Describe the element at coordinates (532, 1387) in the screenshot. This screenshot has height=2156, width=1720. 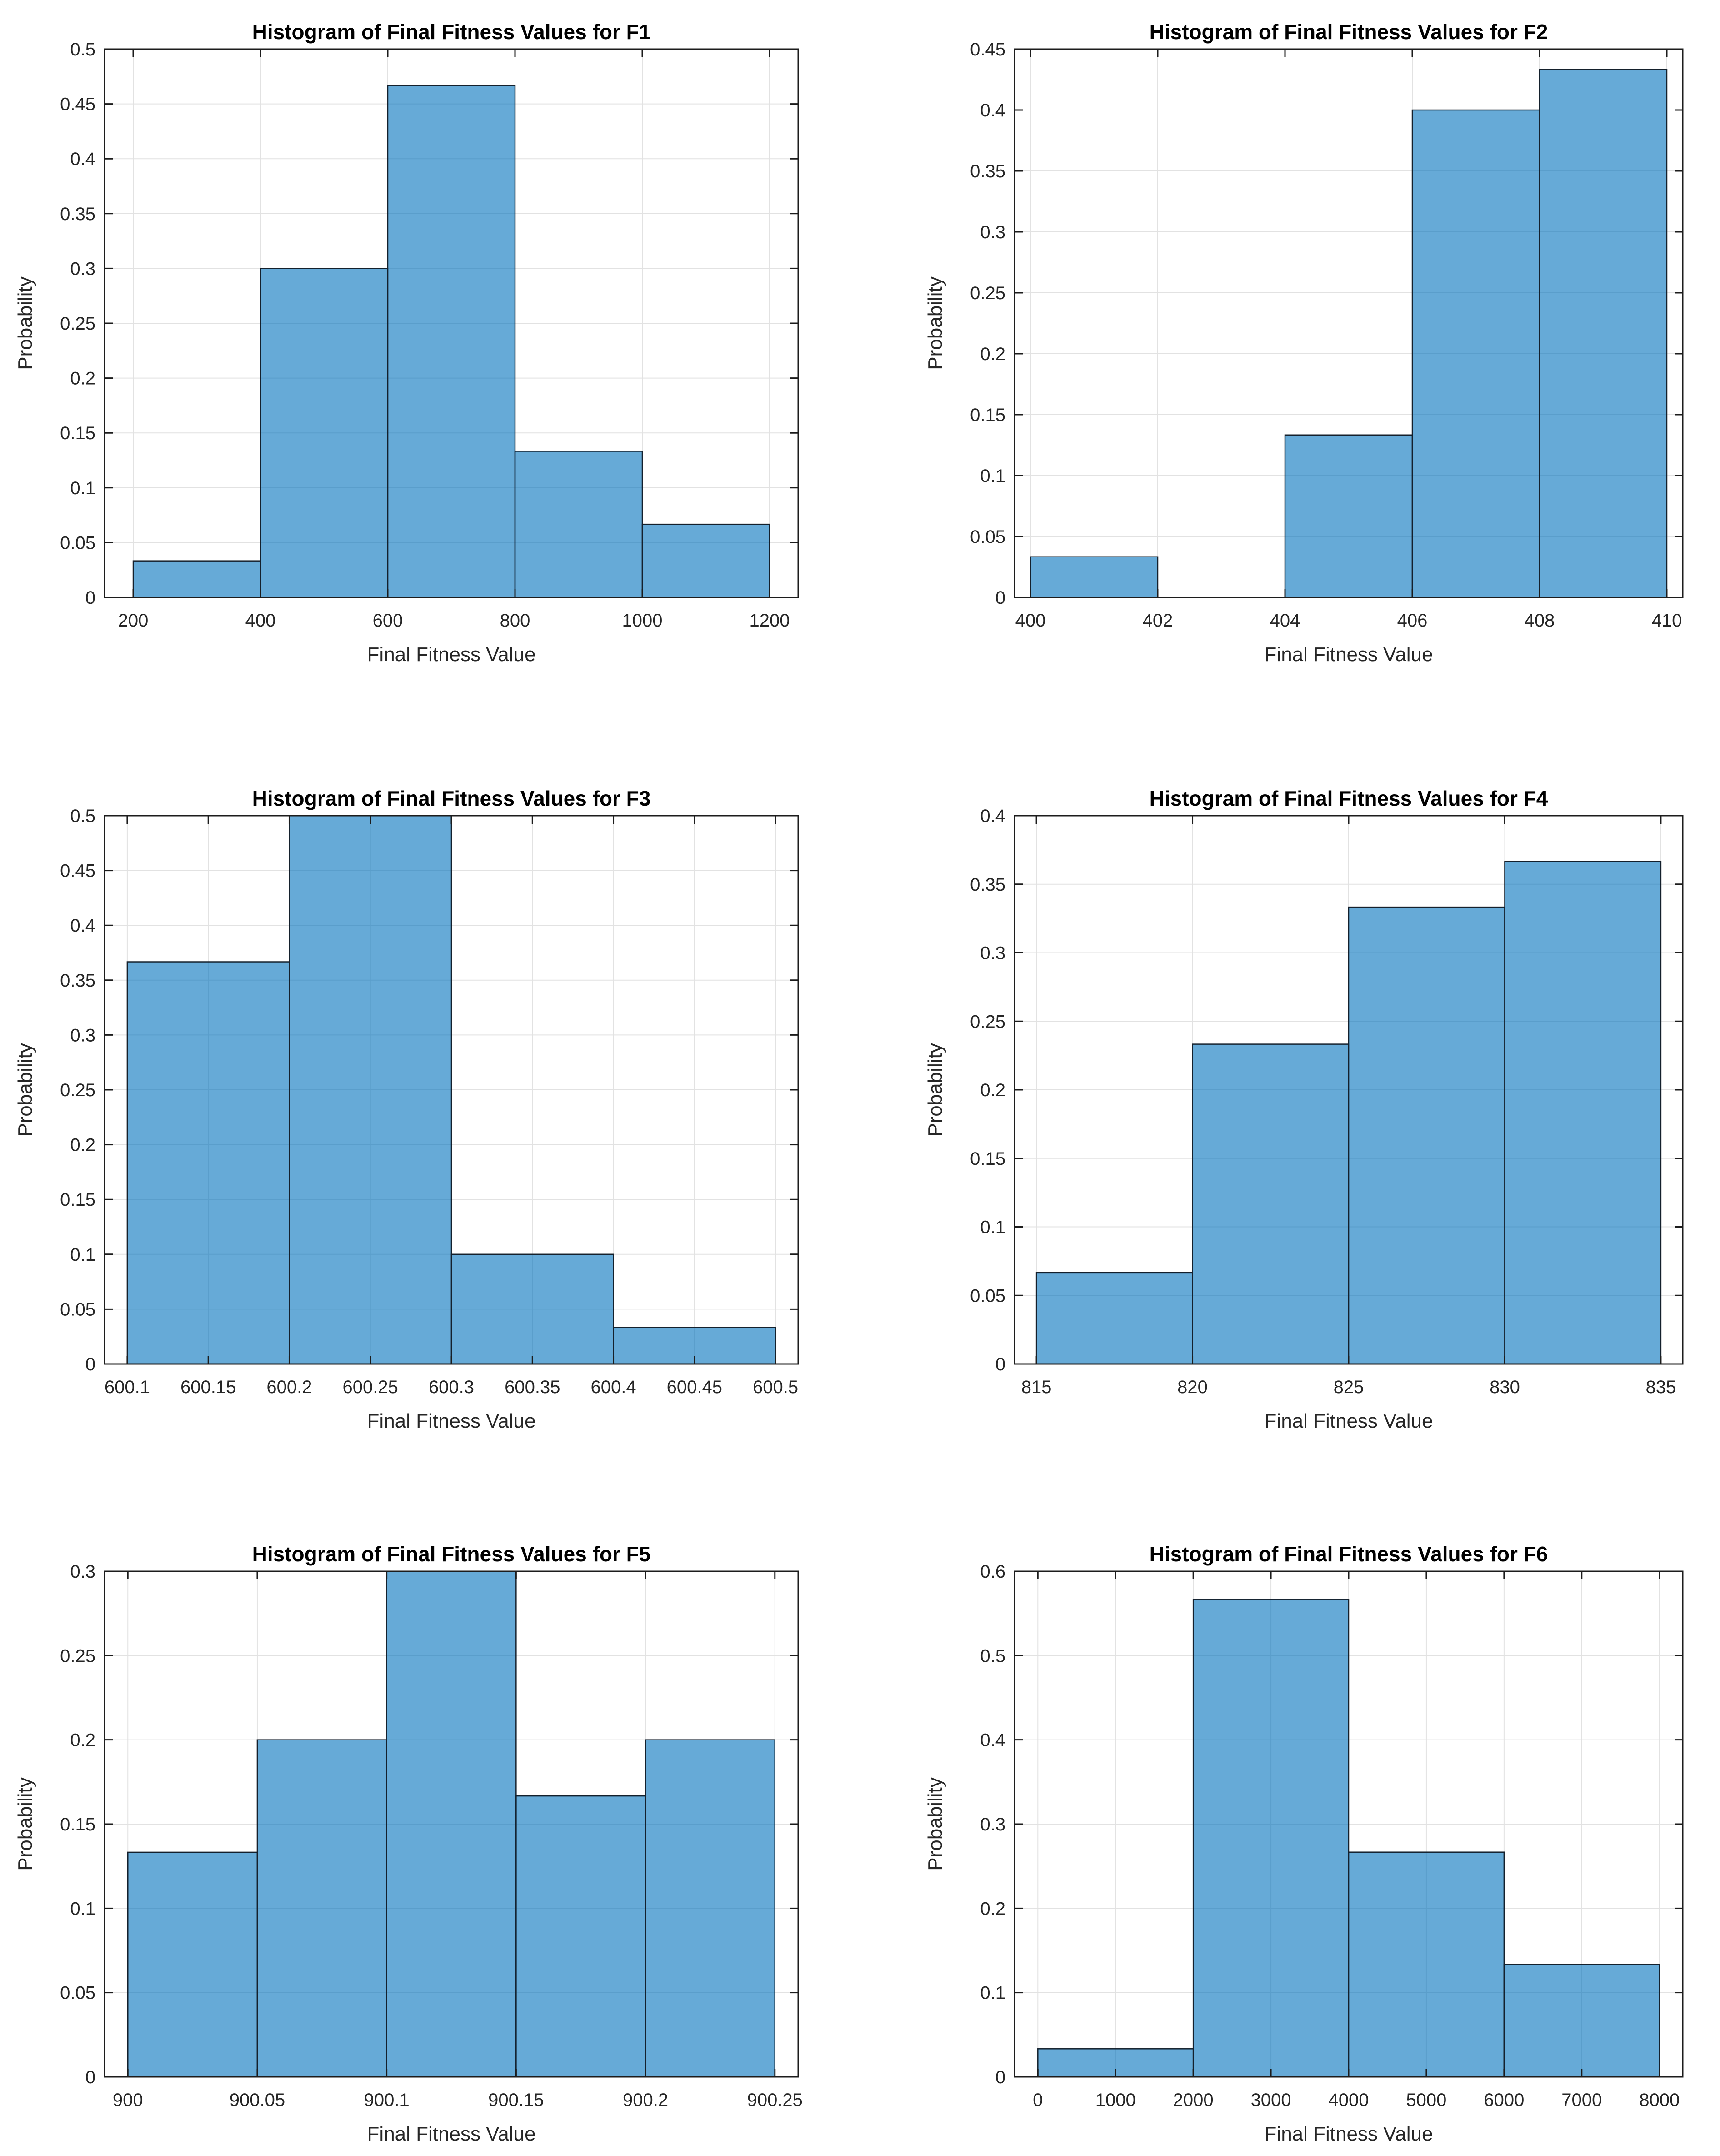
I see `x-tick-label: 600.35` at that location.